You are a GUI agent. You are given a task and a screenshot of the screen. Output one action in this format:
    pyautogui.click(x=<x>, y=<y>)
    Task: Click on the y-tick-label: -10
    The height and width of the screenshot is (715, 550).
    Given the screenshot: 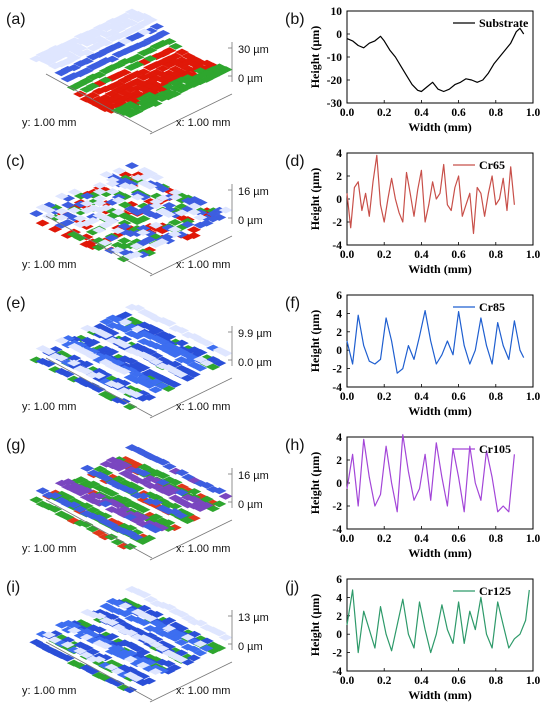 What is the action you would take?
    pyautogui.click(x=335, y=58)
    